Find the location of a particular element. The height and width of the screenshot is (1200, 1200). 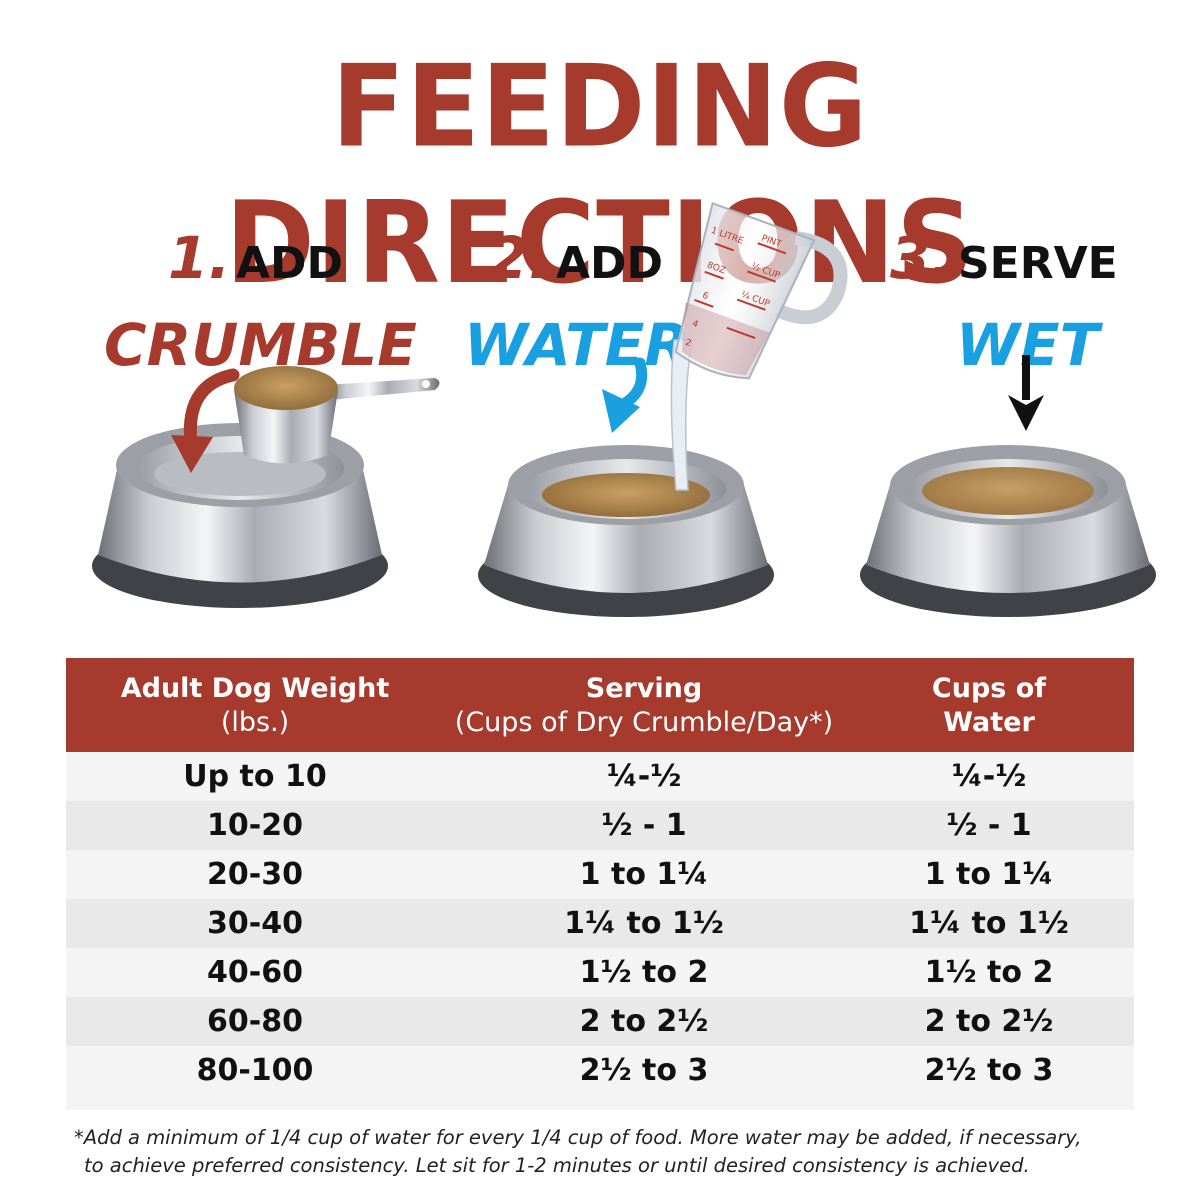

crumble-bowl-illustration is located at coordinates (626, 531).